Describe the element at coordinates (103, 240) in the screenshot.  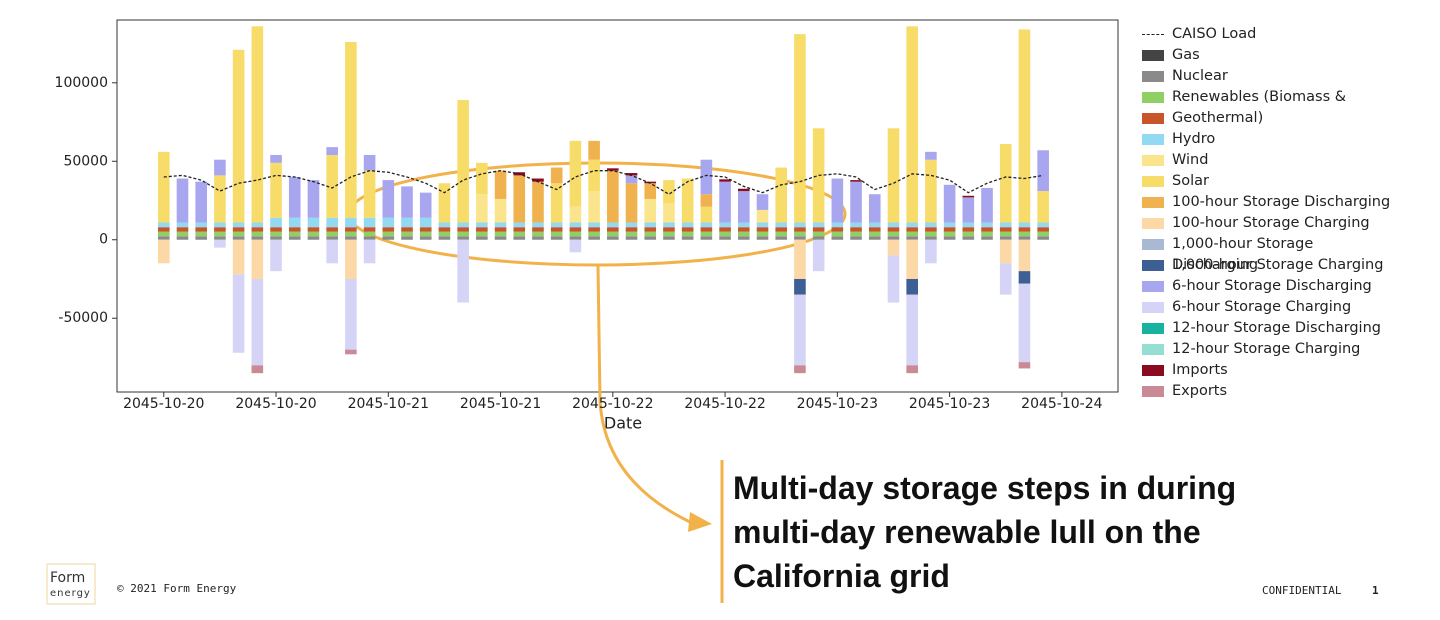
I see `y-tick-label: 0` at that location.